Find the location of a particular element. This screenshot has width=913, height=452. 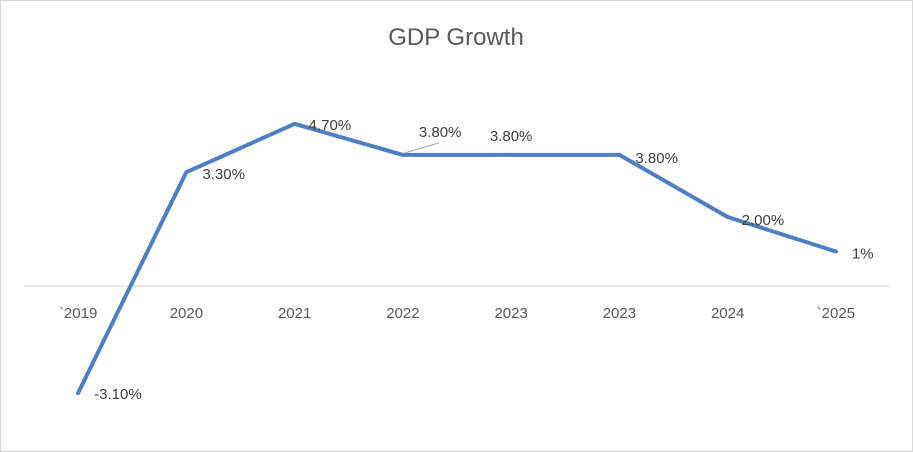

chart-title: GDP Growth is located at coordinates (456, 37).